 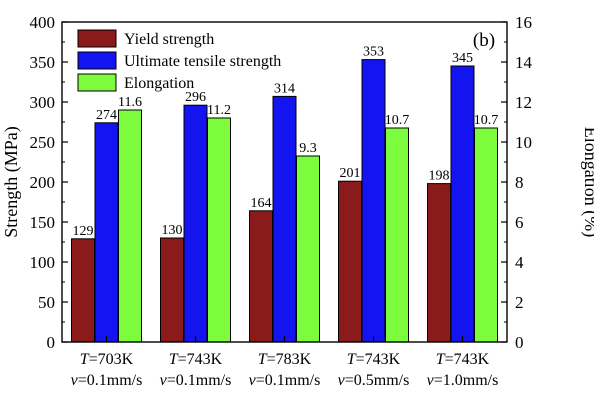 What do you see at coordinates (484, 40) in the screenshot?
I see `panel-label: (b)` at bounding box center [484, 40].